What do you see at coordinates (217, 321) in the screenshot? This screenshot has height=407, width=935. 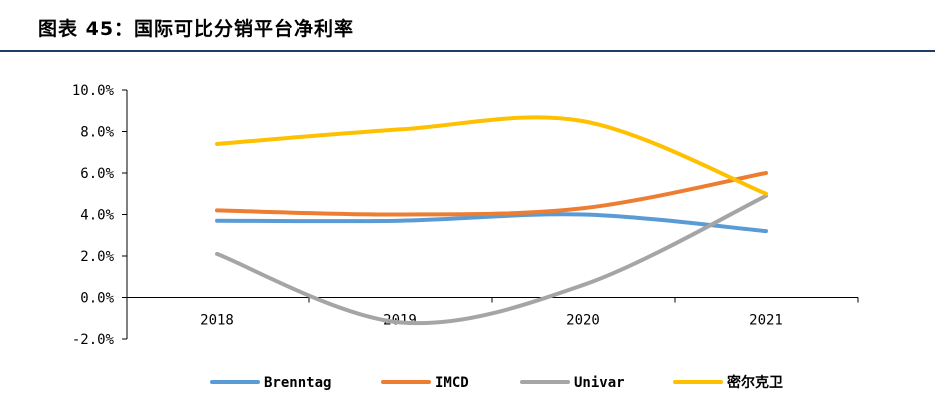 I see `x-tick-label: 2018` at bounding box center [217, 321].